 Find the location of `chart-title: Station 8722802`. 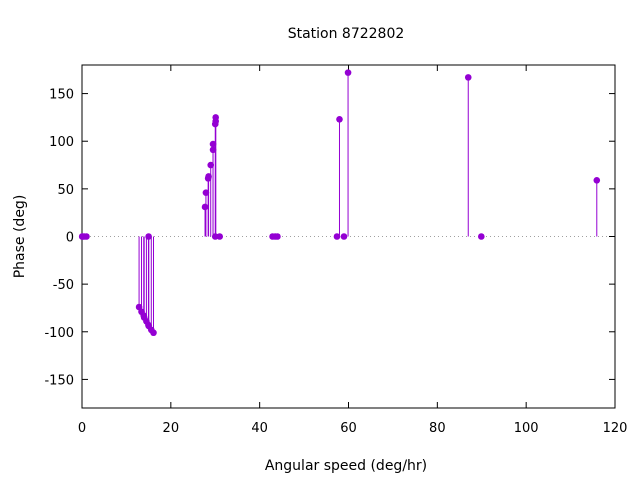

chart-title: Station 8722802 is located at coordinates (346, 34).